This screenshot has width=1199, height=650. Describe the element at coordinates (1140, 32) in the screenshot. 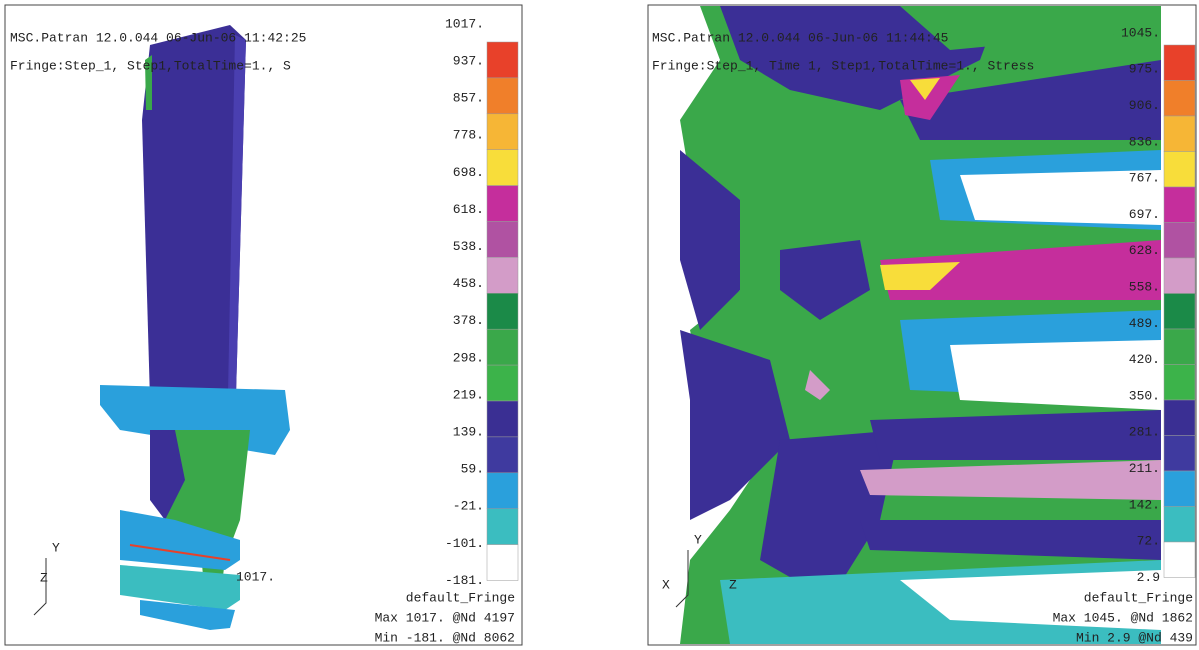

I see `legend-label: 1045.` at that location.